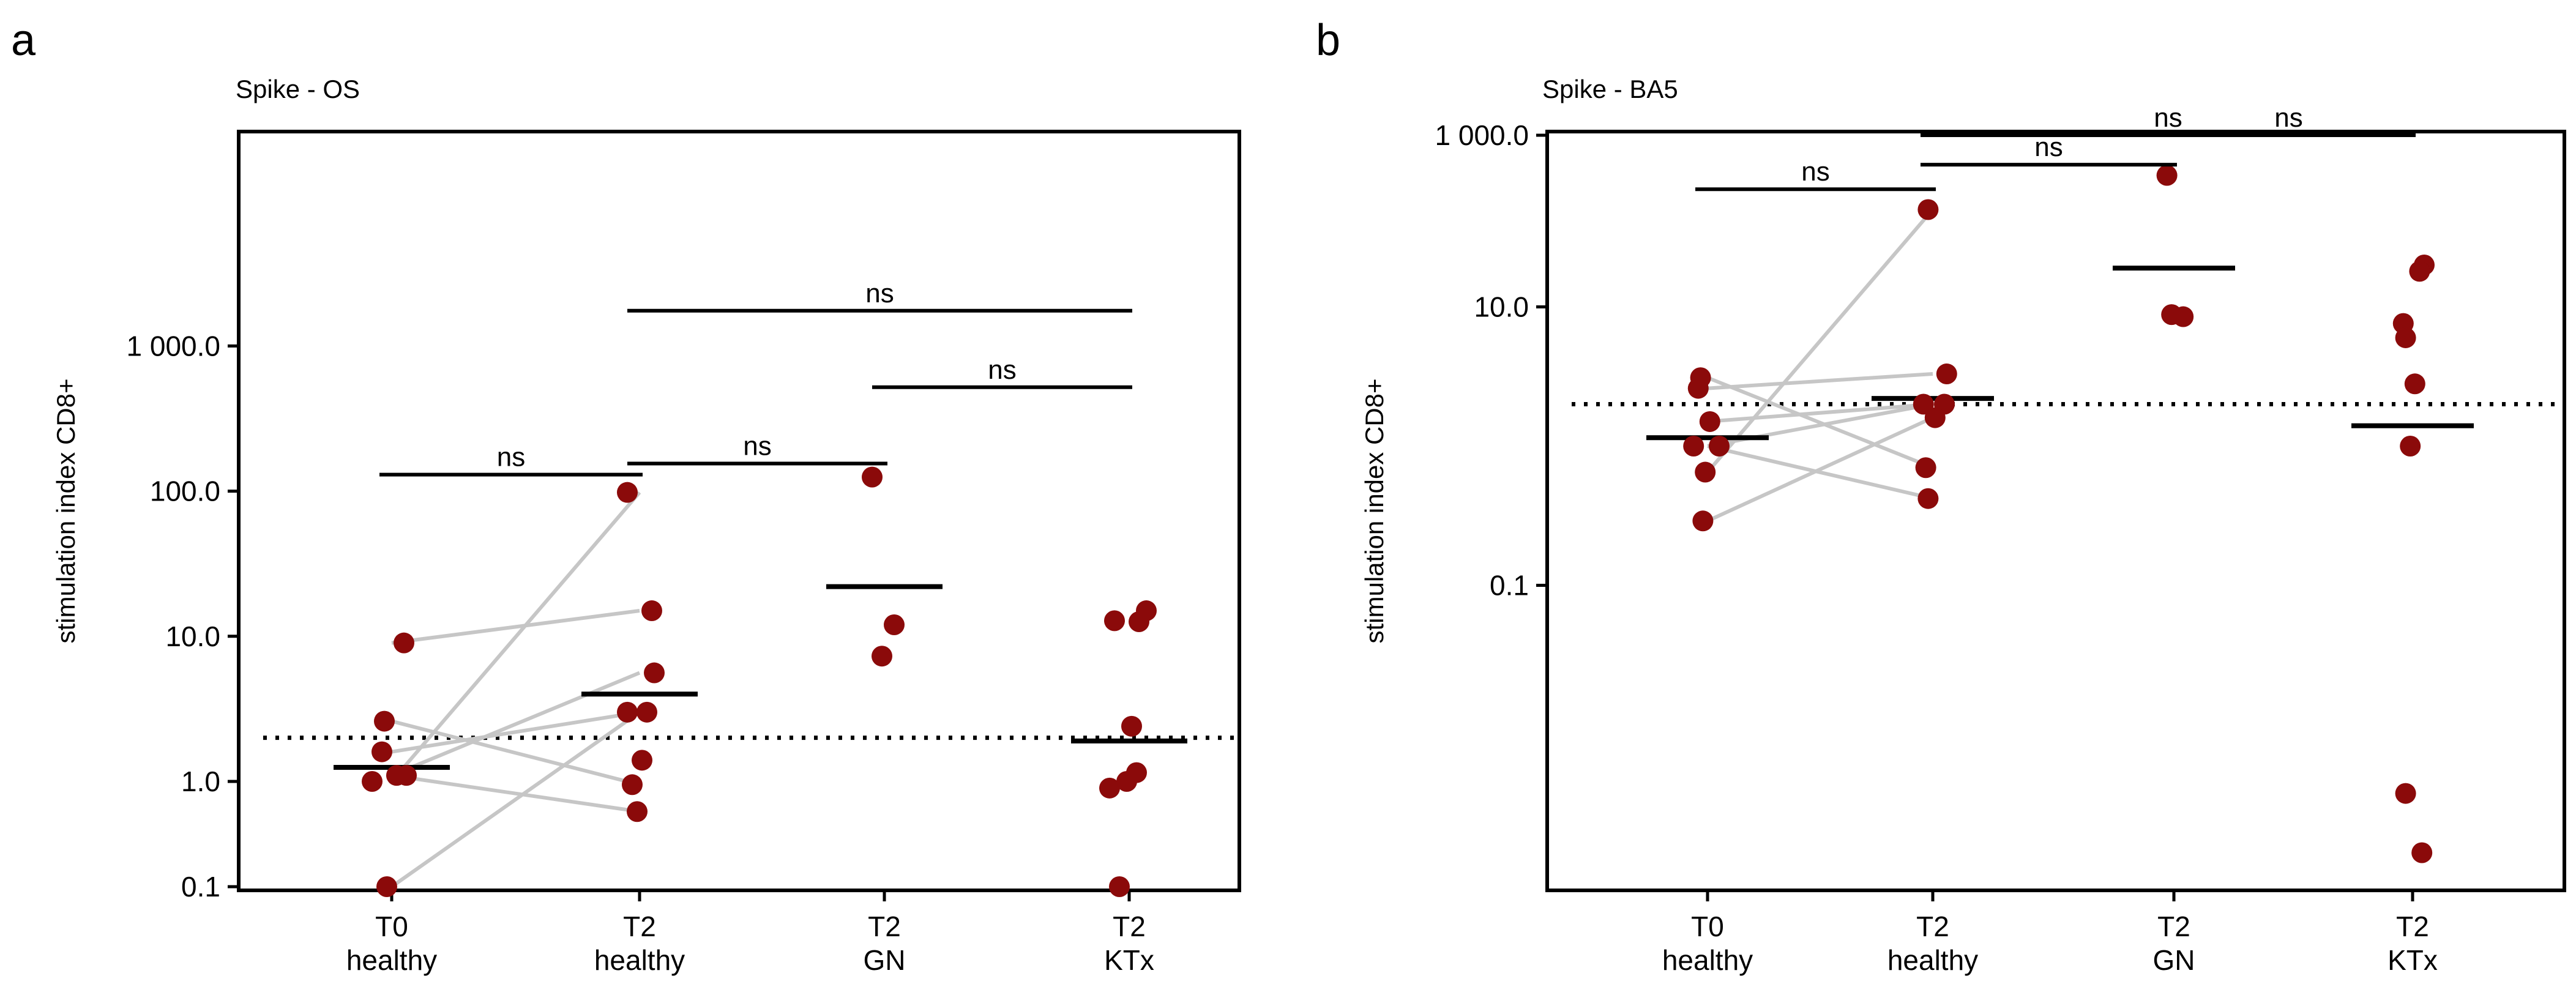  Describe the element at coordinates (1610, 89) in the screenshot. I see `chart-title: Spike - BA5` at that location.